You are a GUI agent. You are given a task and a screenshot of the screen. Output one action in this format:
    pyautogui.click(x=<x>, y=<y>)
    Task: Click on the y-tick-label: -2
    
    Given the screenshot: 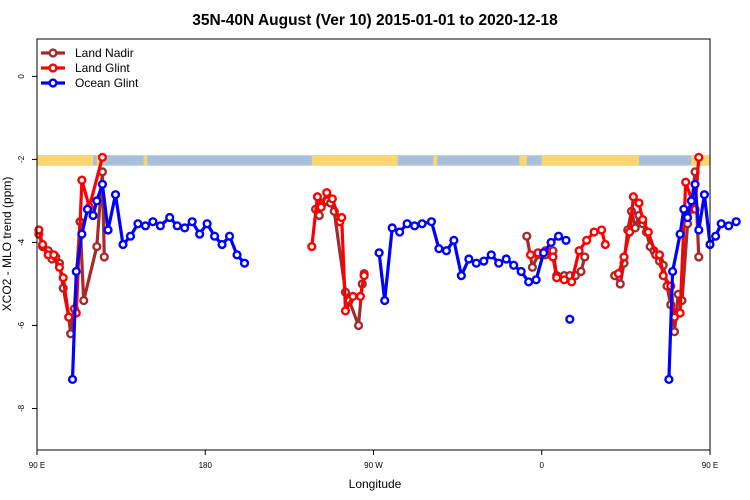 What is the action you would take?
    pyautogui.click(x=21, y=159)
    